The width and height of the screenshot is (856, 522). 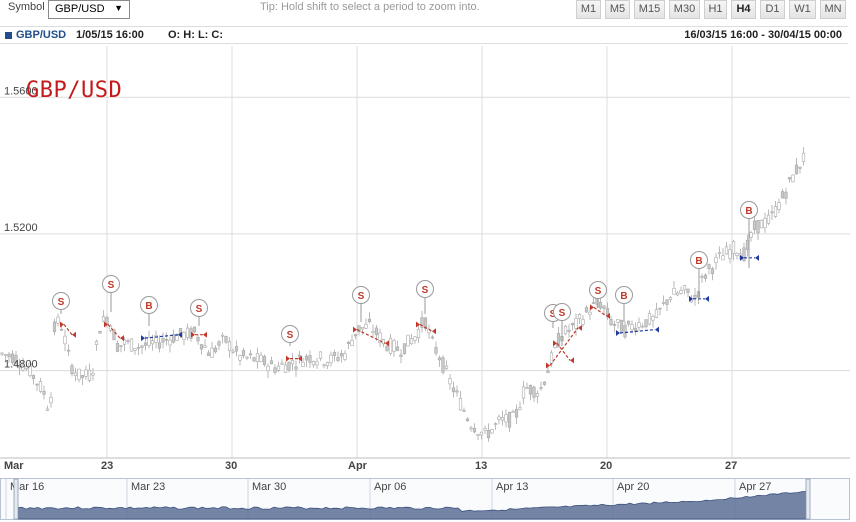 I want to click on y-tick-label: 1.4800, so click(x=21, y=365).